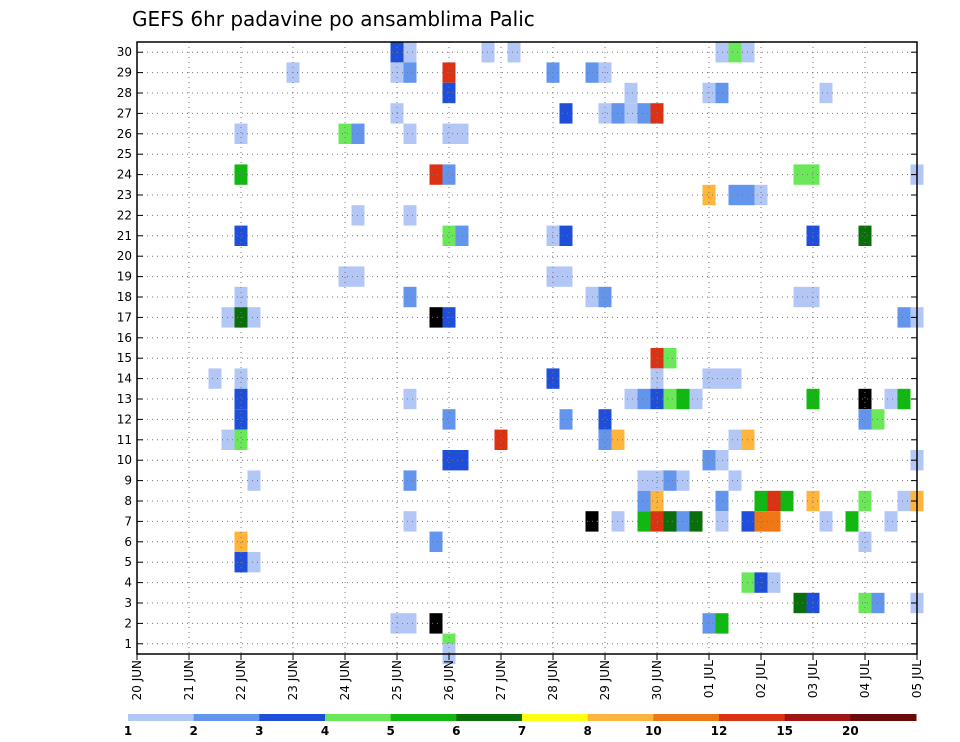  I want to click on y-tick-label: 27, so click(124, 113).